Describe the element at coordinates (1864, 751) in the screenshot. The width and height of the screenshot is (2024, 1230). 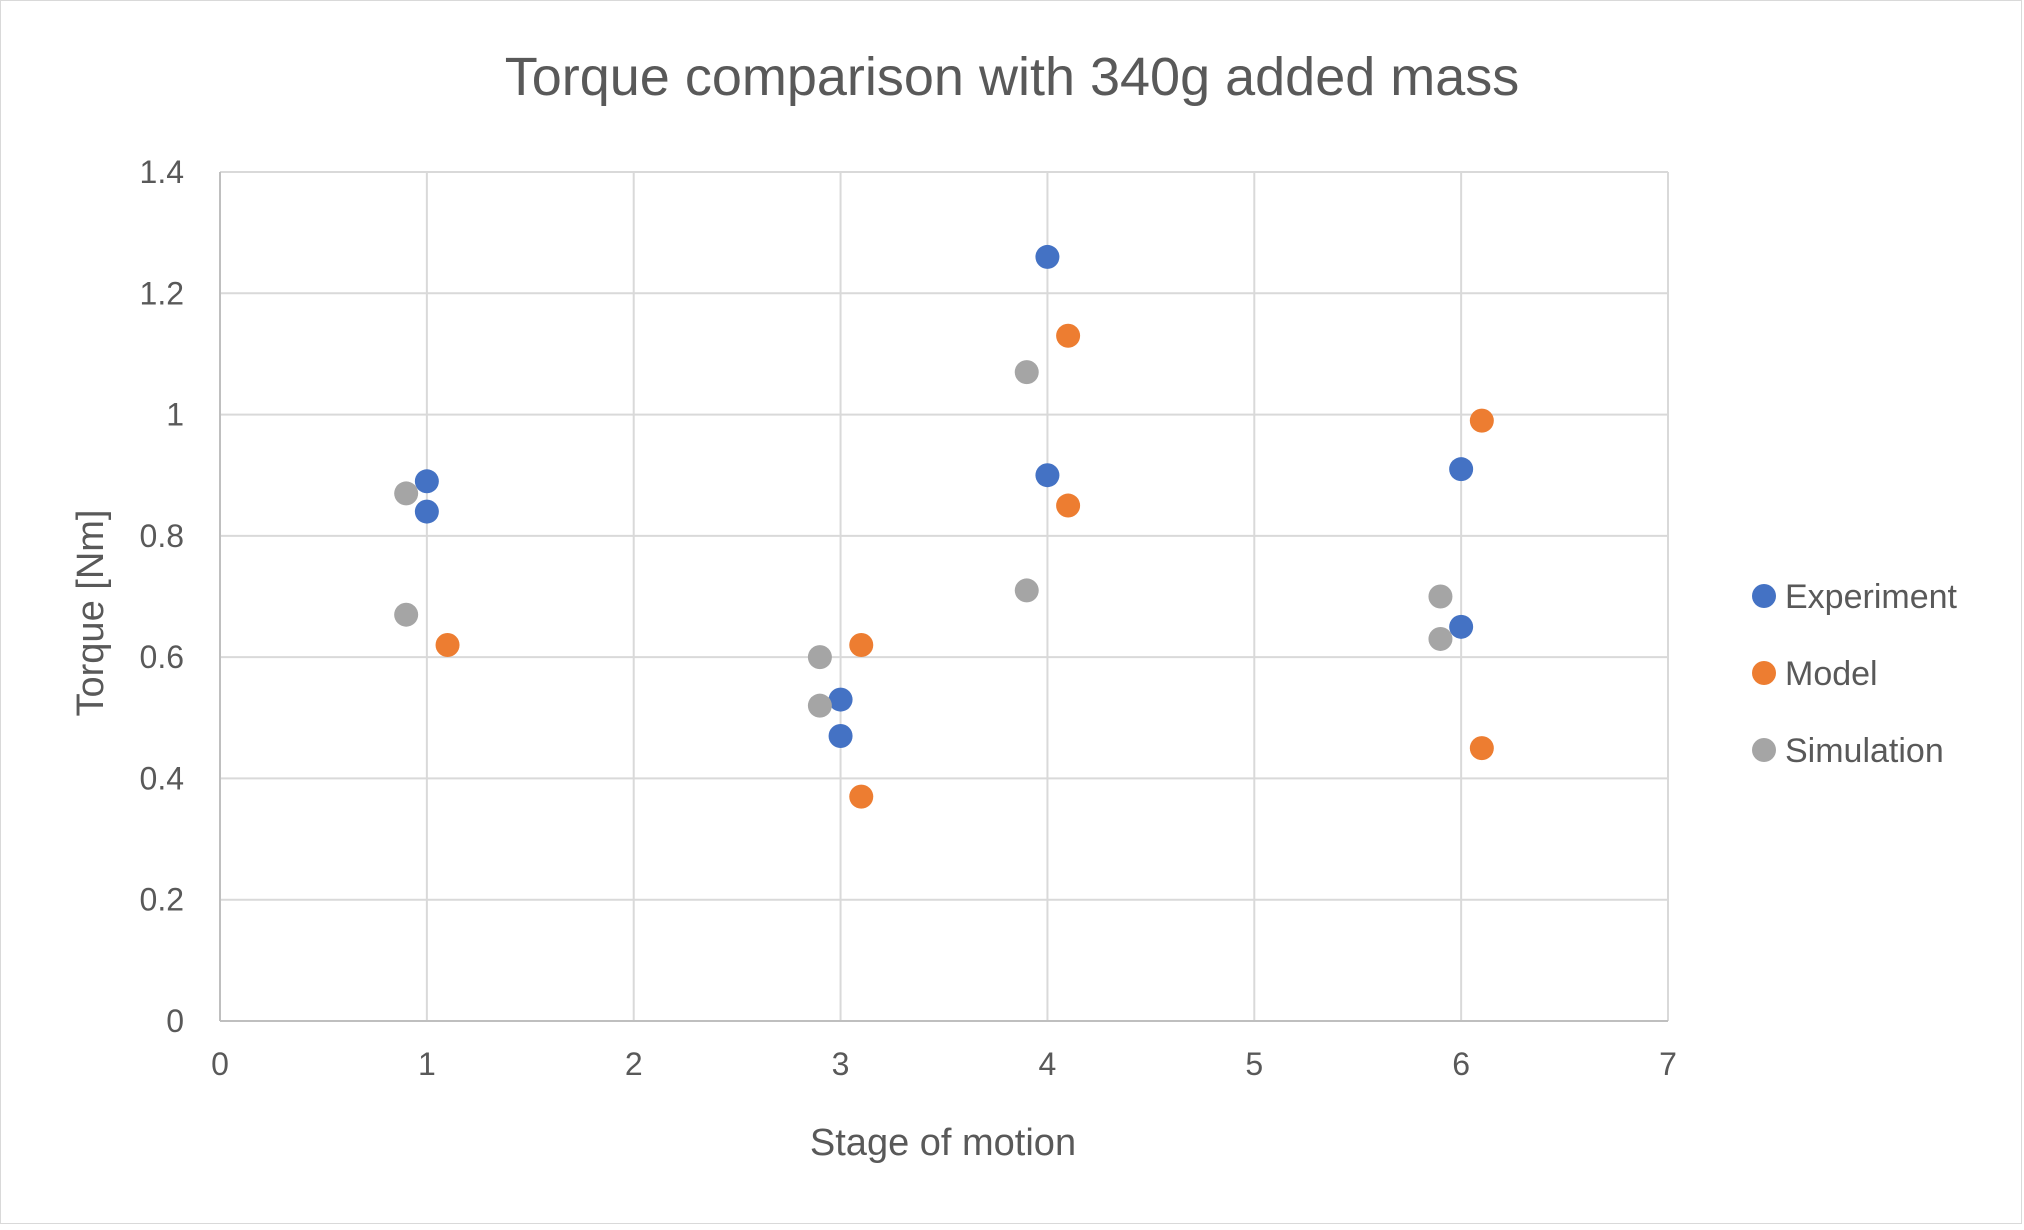
I see `simulation-legend-label: Simulation` at that location.